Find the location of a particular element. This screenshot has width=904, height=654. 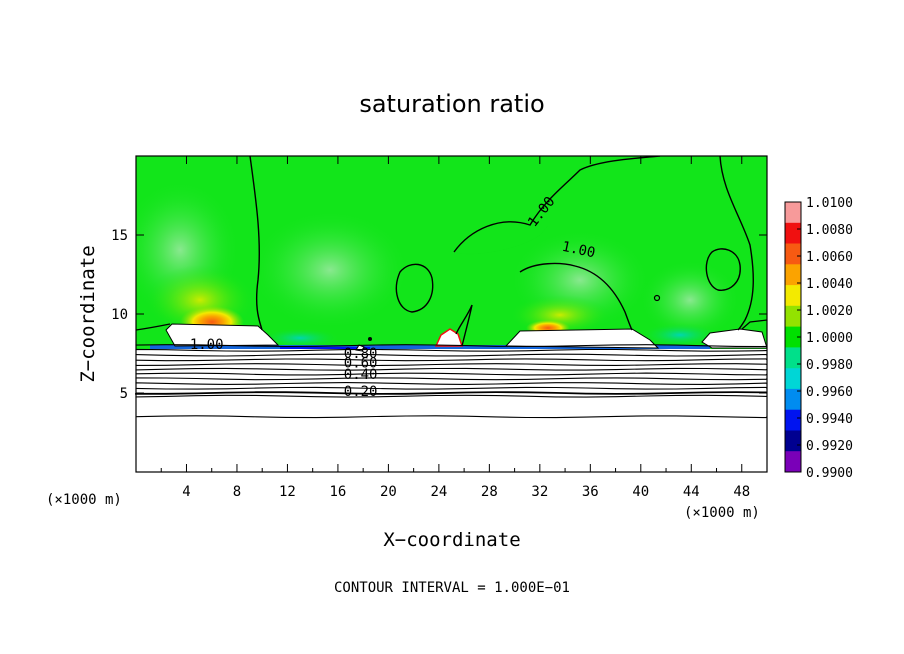

y-axis-label: Z−coordinate is located at coordinates (88, 313).